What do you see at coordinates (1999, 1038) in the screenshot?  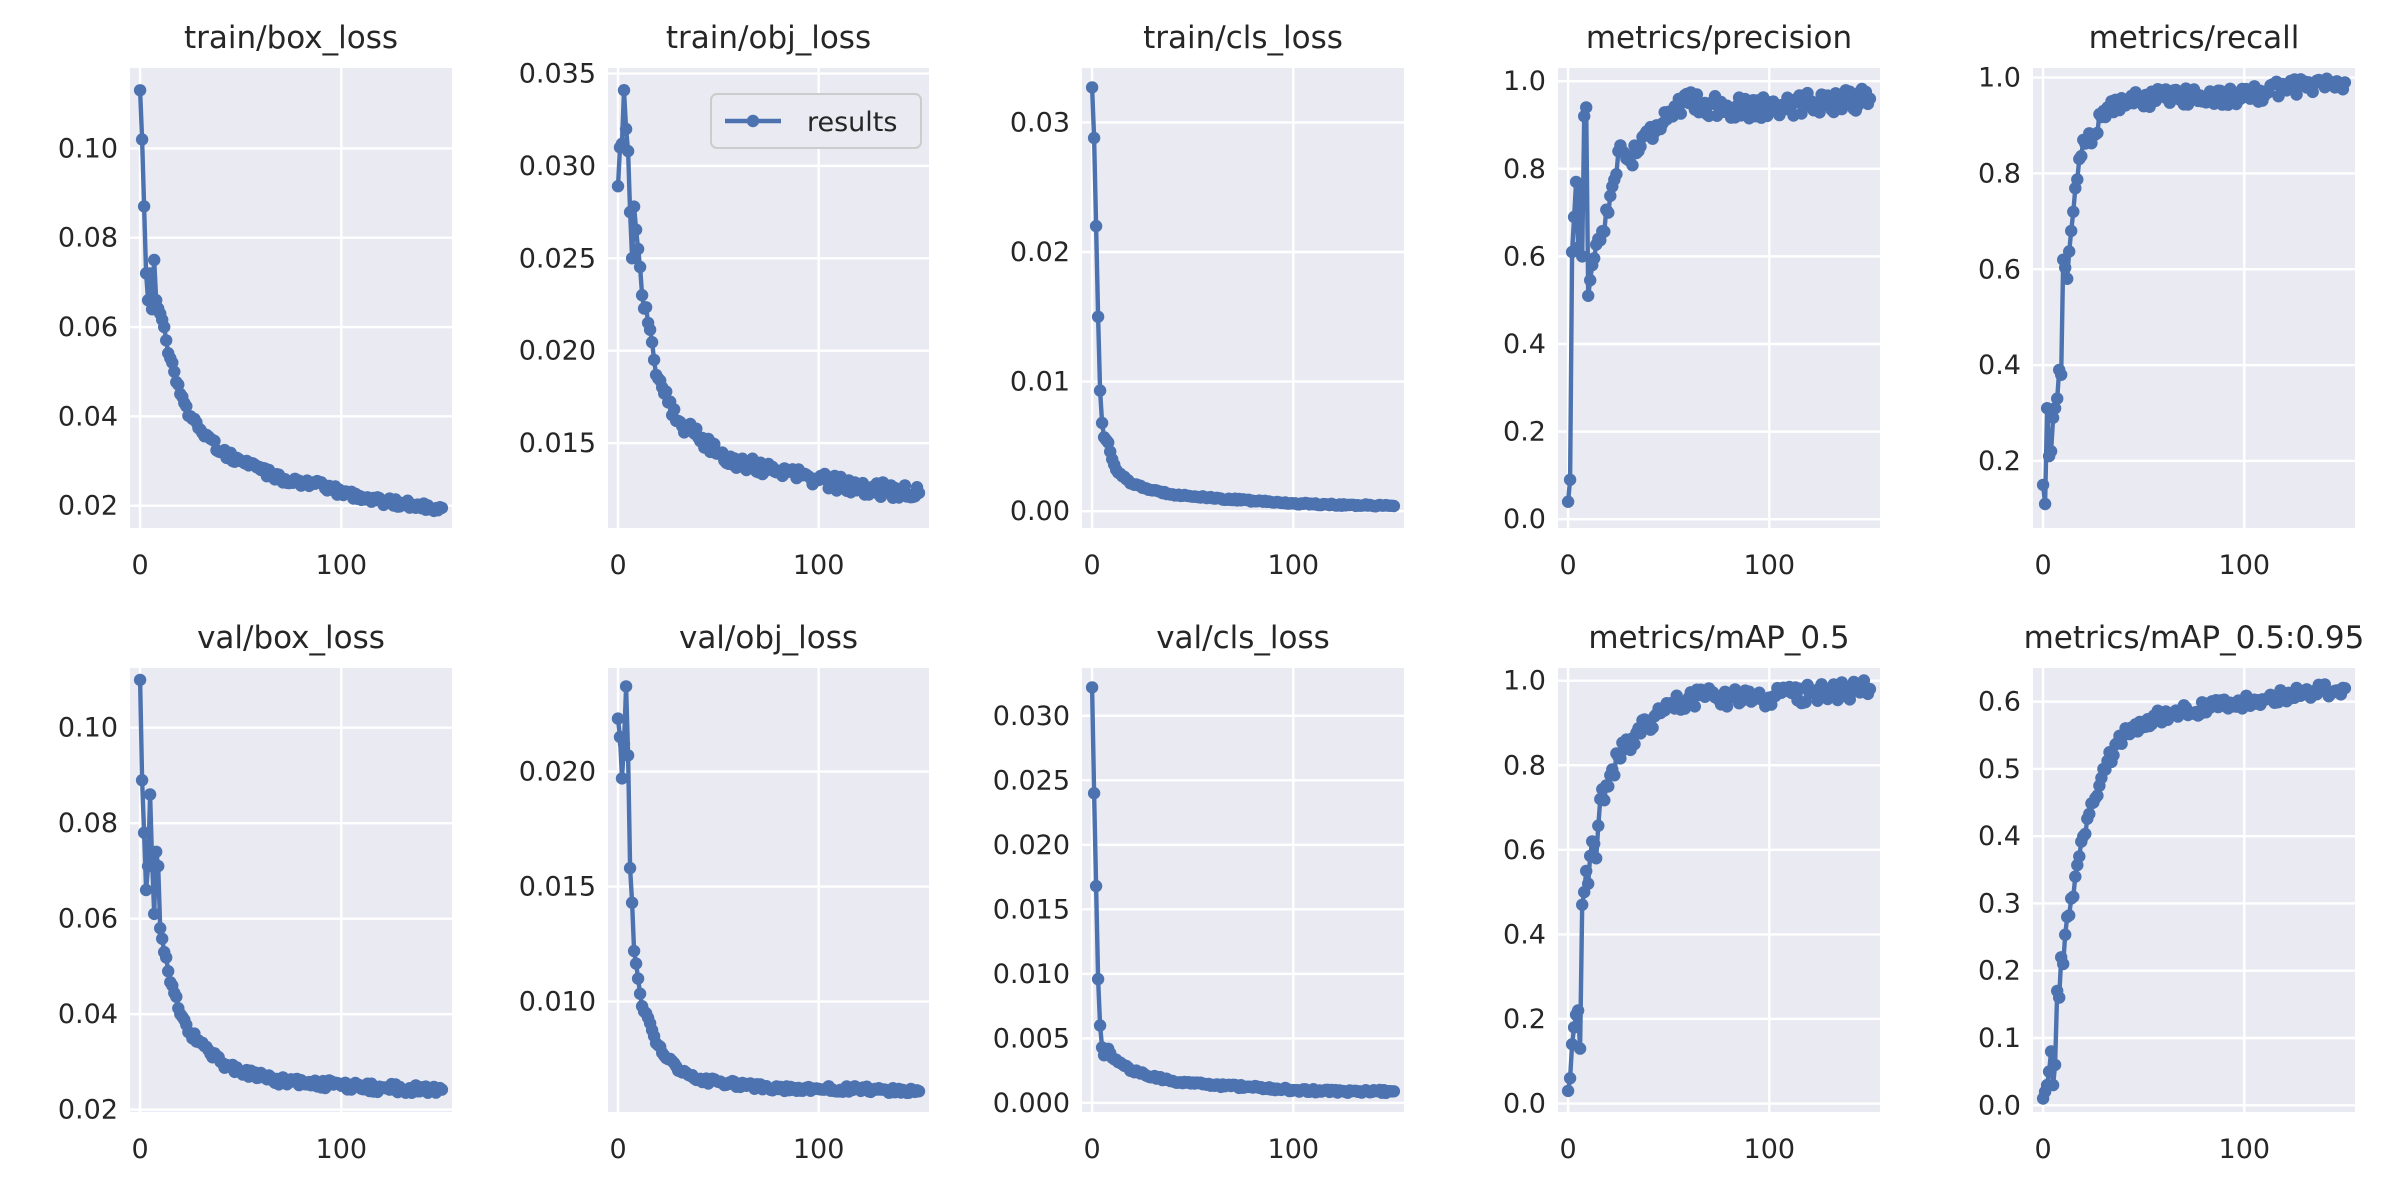 I see `y-tick-label: 0.1` at bounding box center [1999, 1038].